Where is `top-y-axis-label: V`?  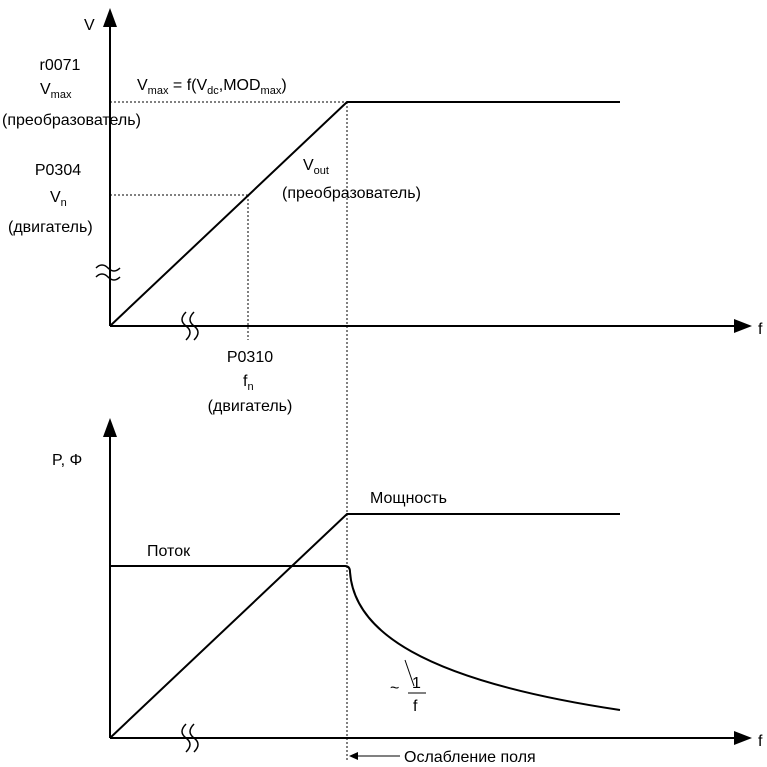
top-y-axis-label: V is located at coordinates (89, 25).